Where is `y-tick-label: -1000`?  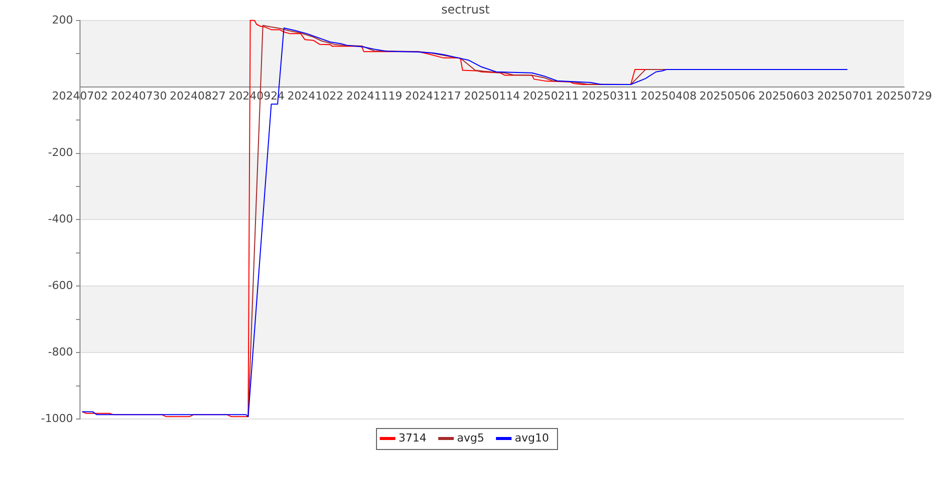 y-tick-label: -1000 is located at coordinates (57, 418).